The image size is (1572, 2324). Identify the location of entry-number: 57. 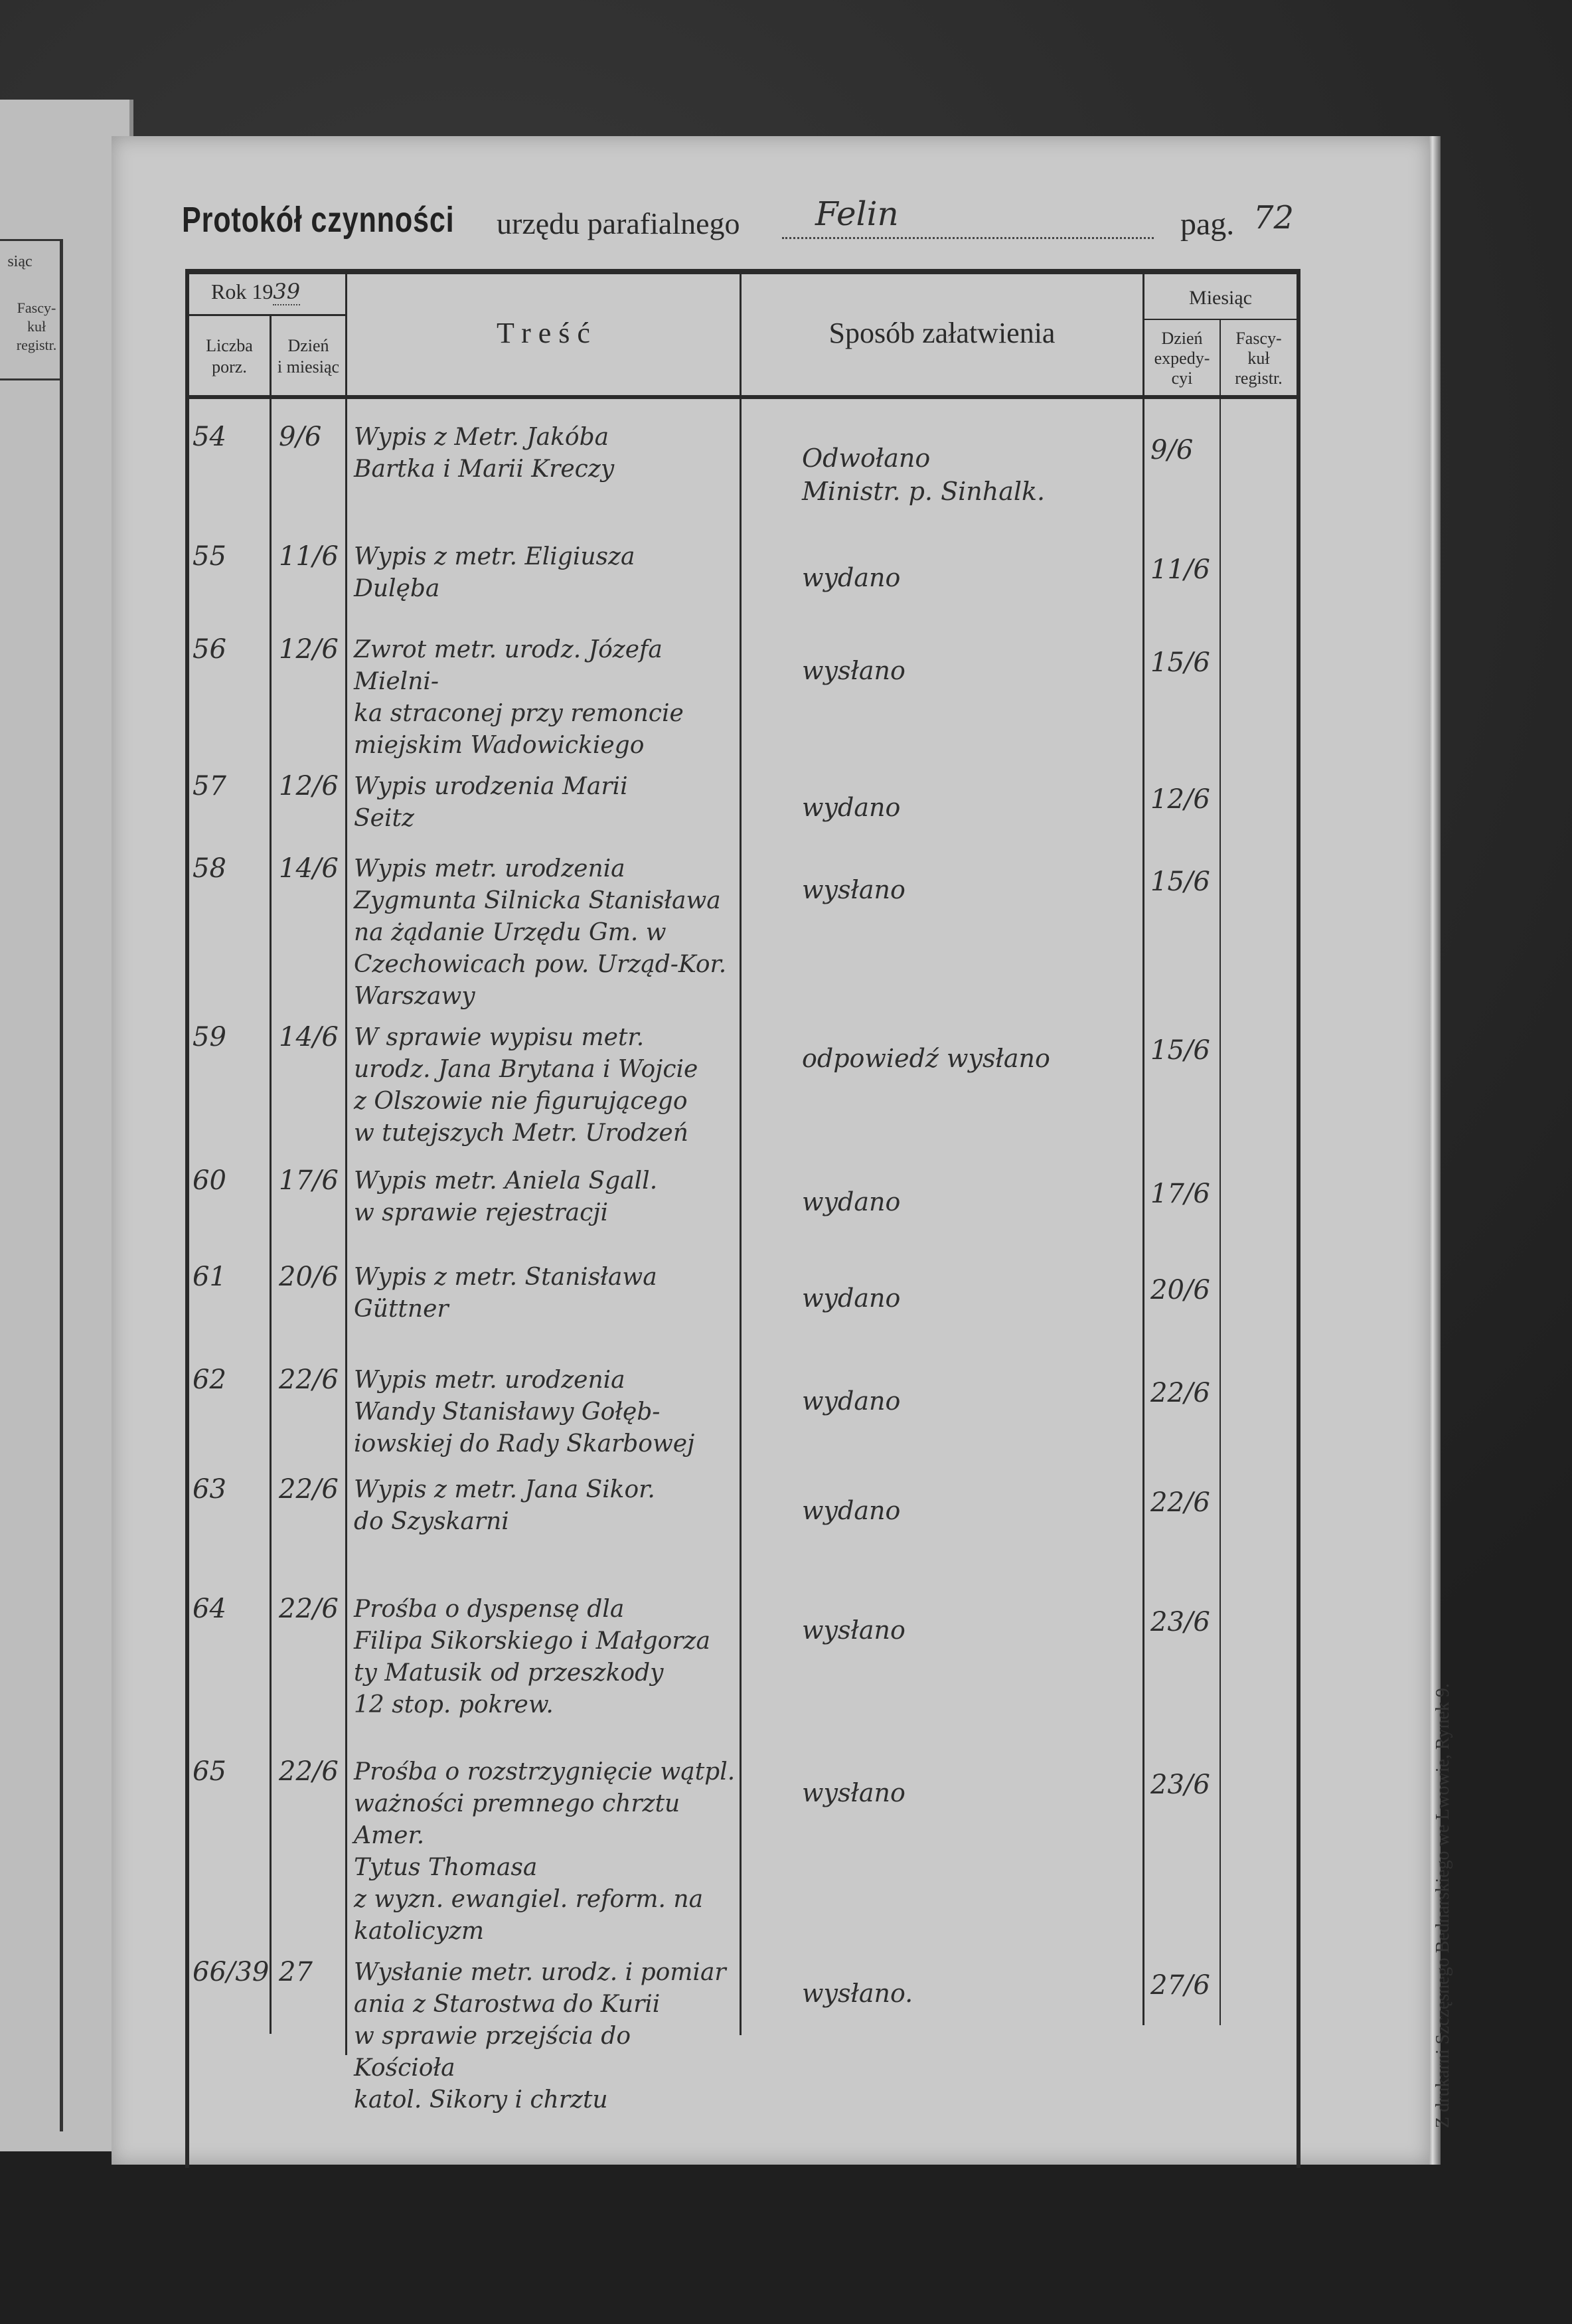
(209, 786).